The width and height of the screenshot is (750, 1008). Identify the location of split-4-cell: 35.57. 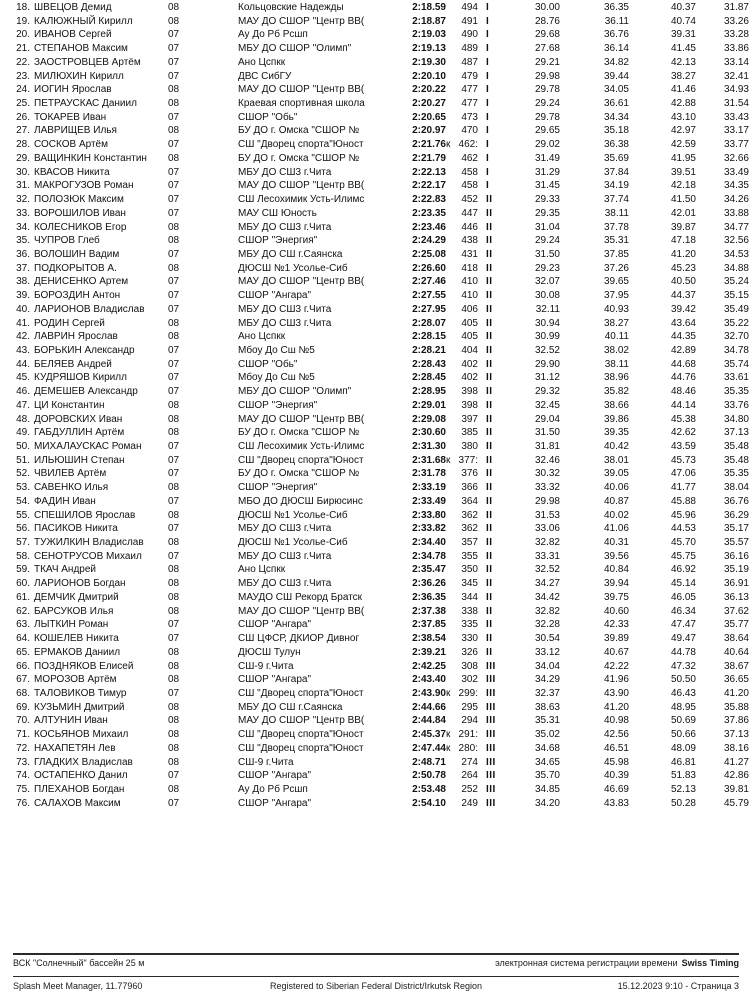
(736, 543).